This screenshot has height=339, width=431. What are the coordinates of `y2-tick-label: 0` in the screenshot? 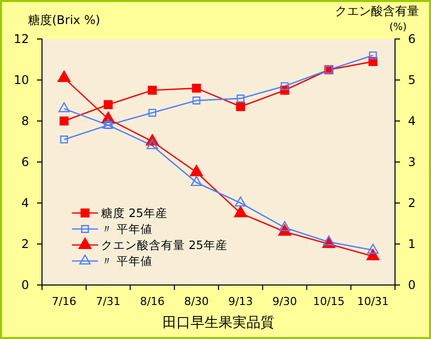 It's located at (412, 285).